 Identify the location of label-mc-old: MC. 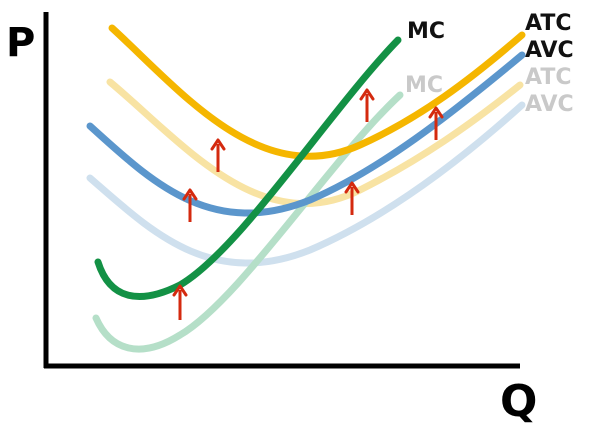
(424, 85).